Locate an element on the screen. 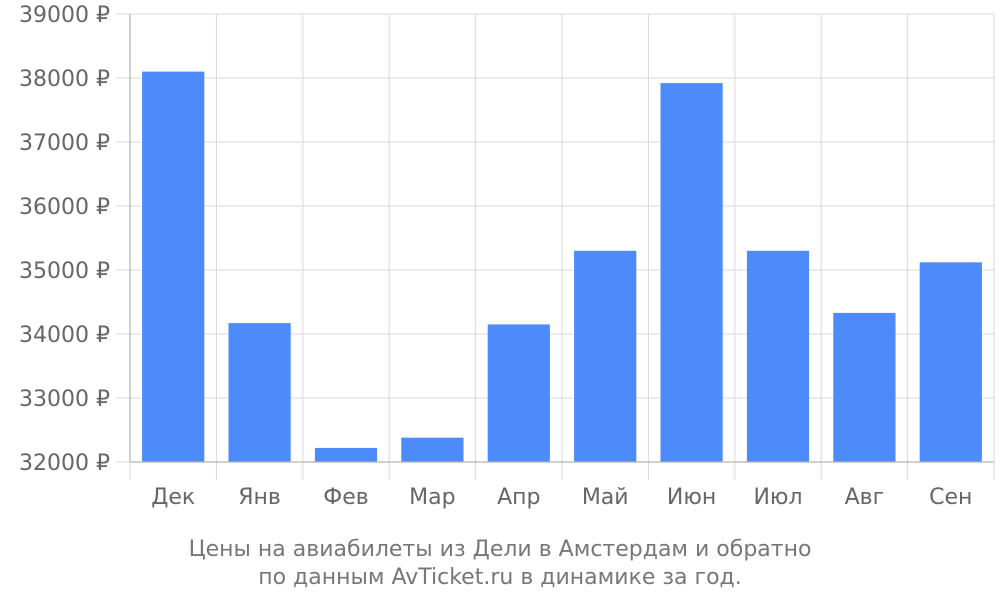  x-tick-label: Авг is located at coordinates (865, 497).